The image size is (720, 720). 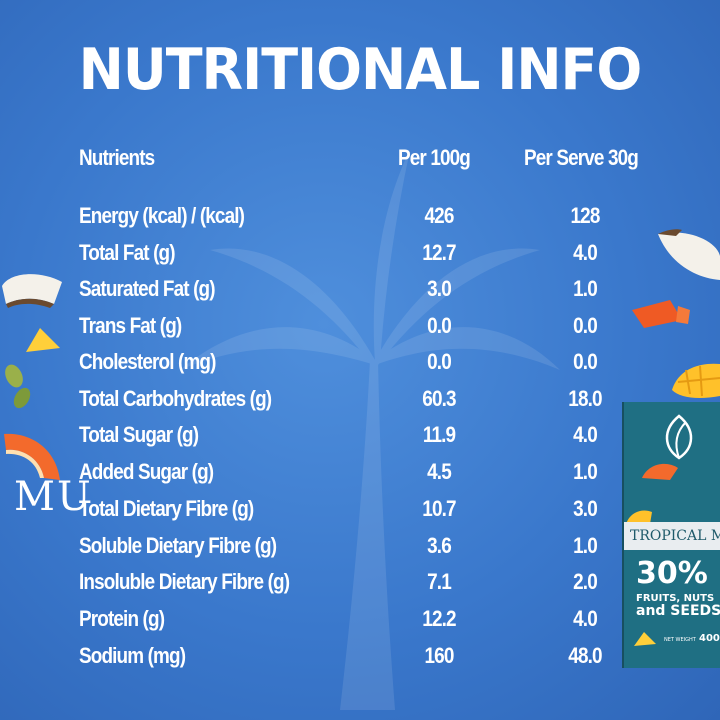 What do you see at coordinates (360, 291) in the screenshot?
I see `table-row: Saturated Fat (g) 3.0 1.0` at bounding box center [360, 291].